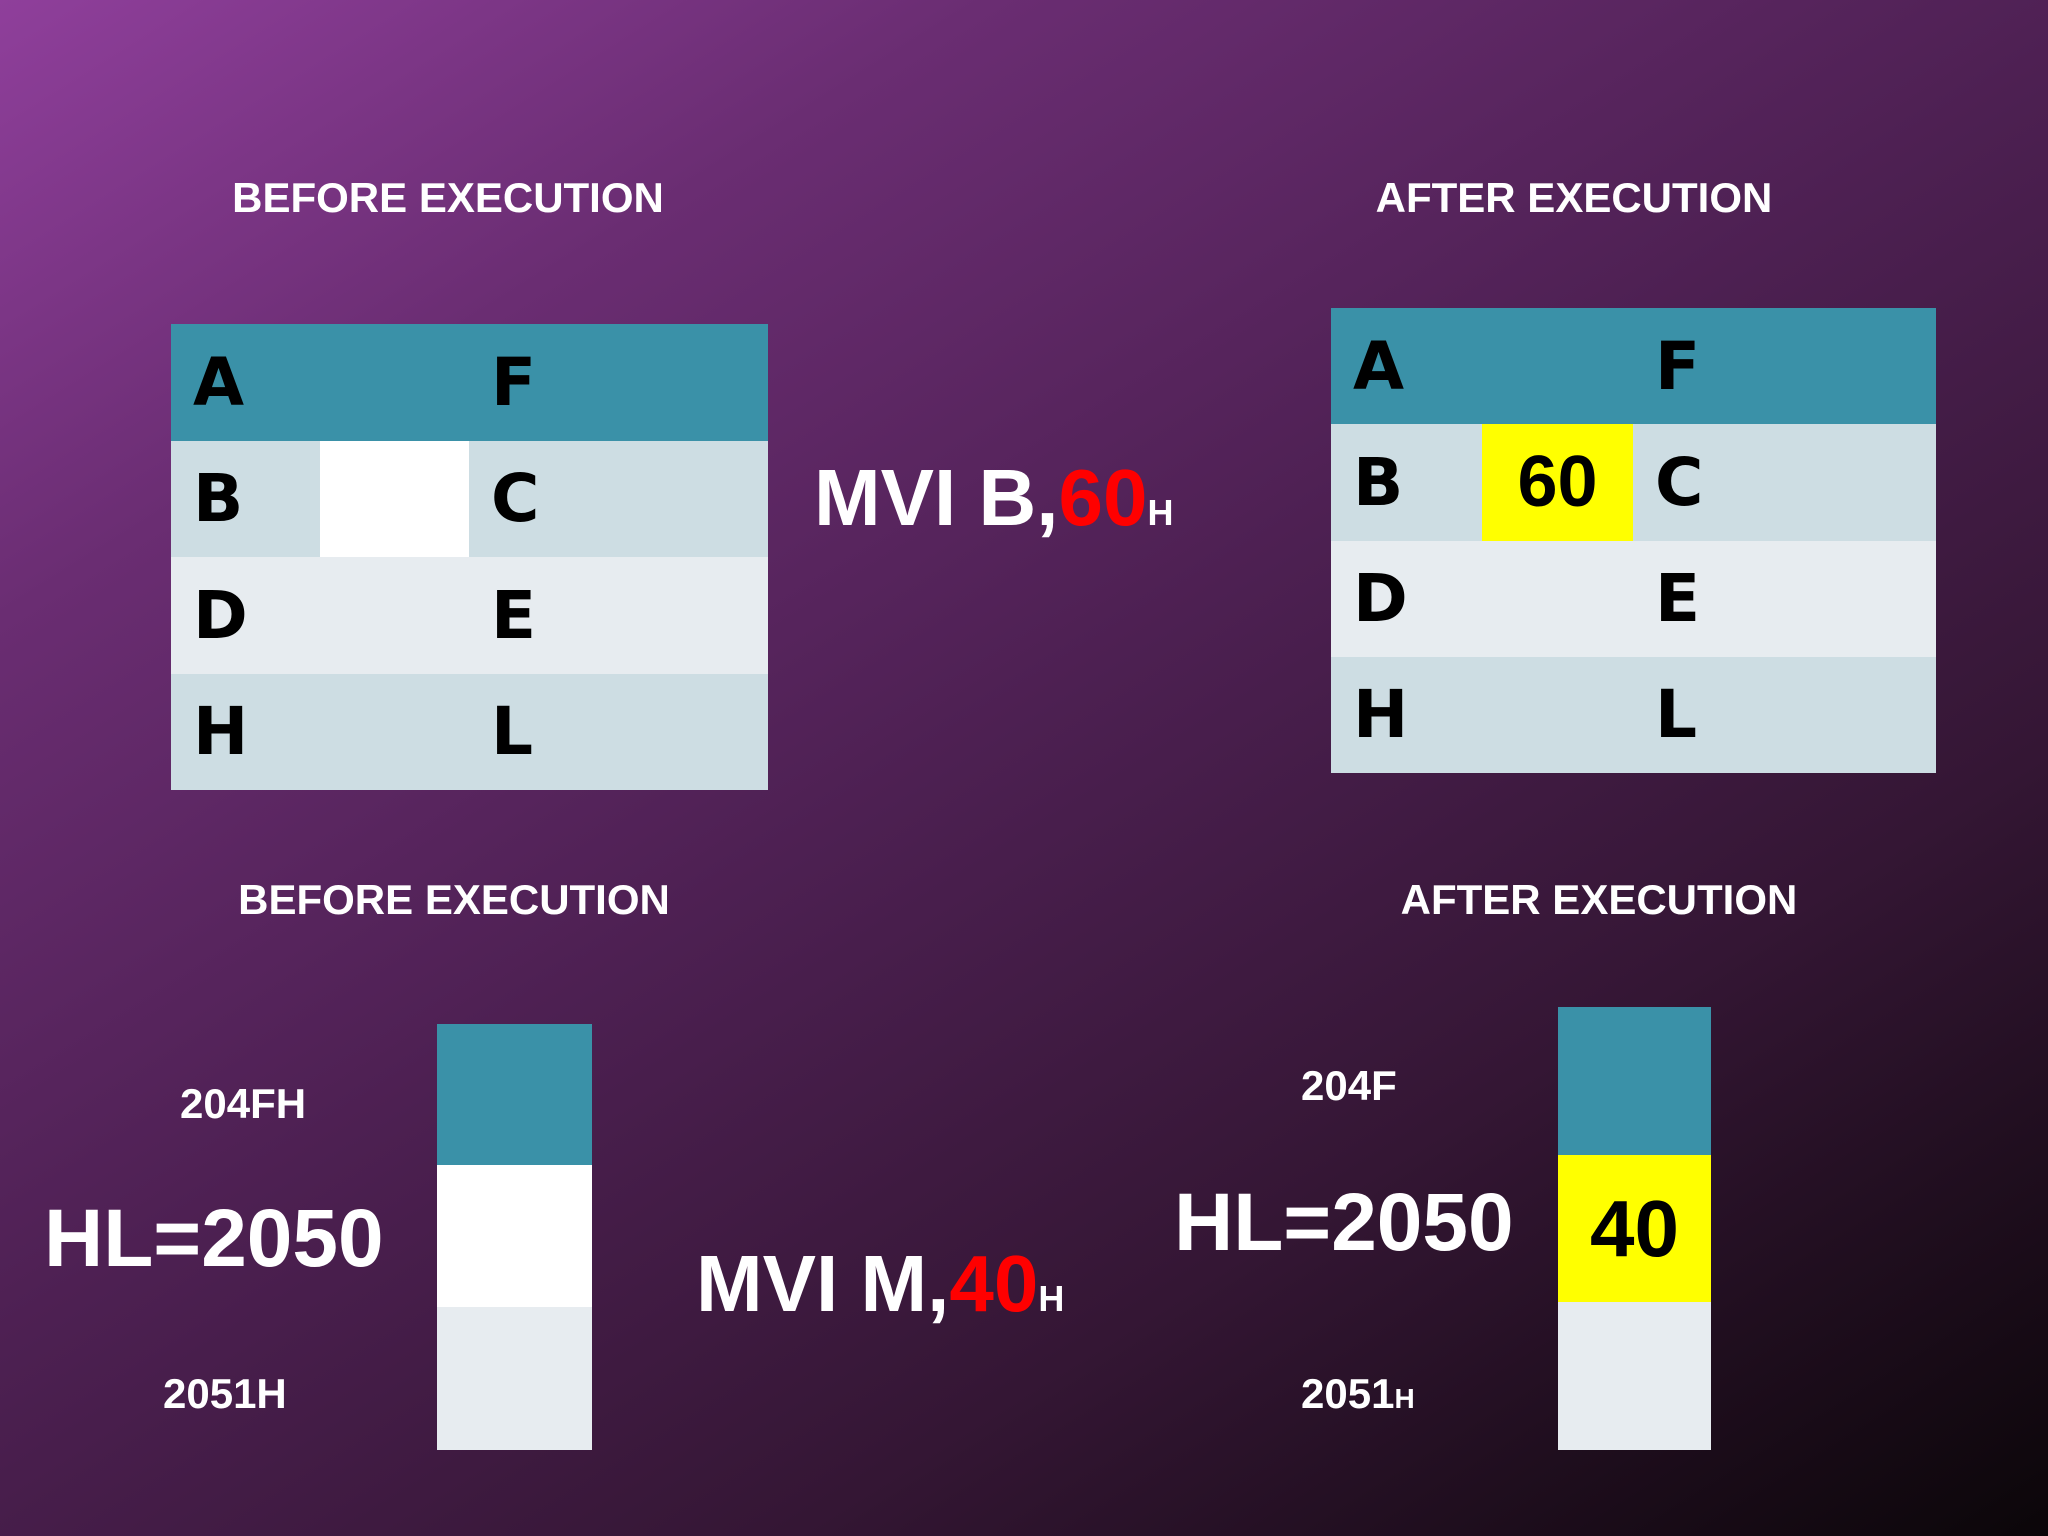 This screenshot has width=2048, height=1536. What do you see at coordinates (994, 1283) in the screenshot?
I see `operand: 40` at bounding box center [994, 1283].